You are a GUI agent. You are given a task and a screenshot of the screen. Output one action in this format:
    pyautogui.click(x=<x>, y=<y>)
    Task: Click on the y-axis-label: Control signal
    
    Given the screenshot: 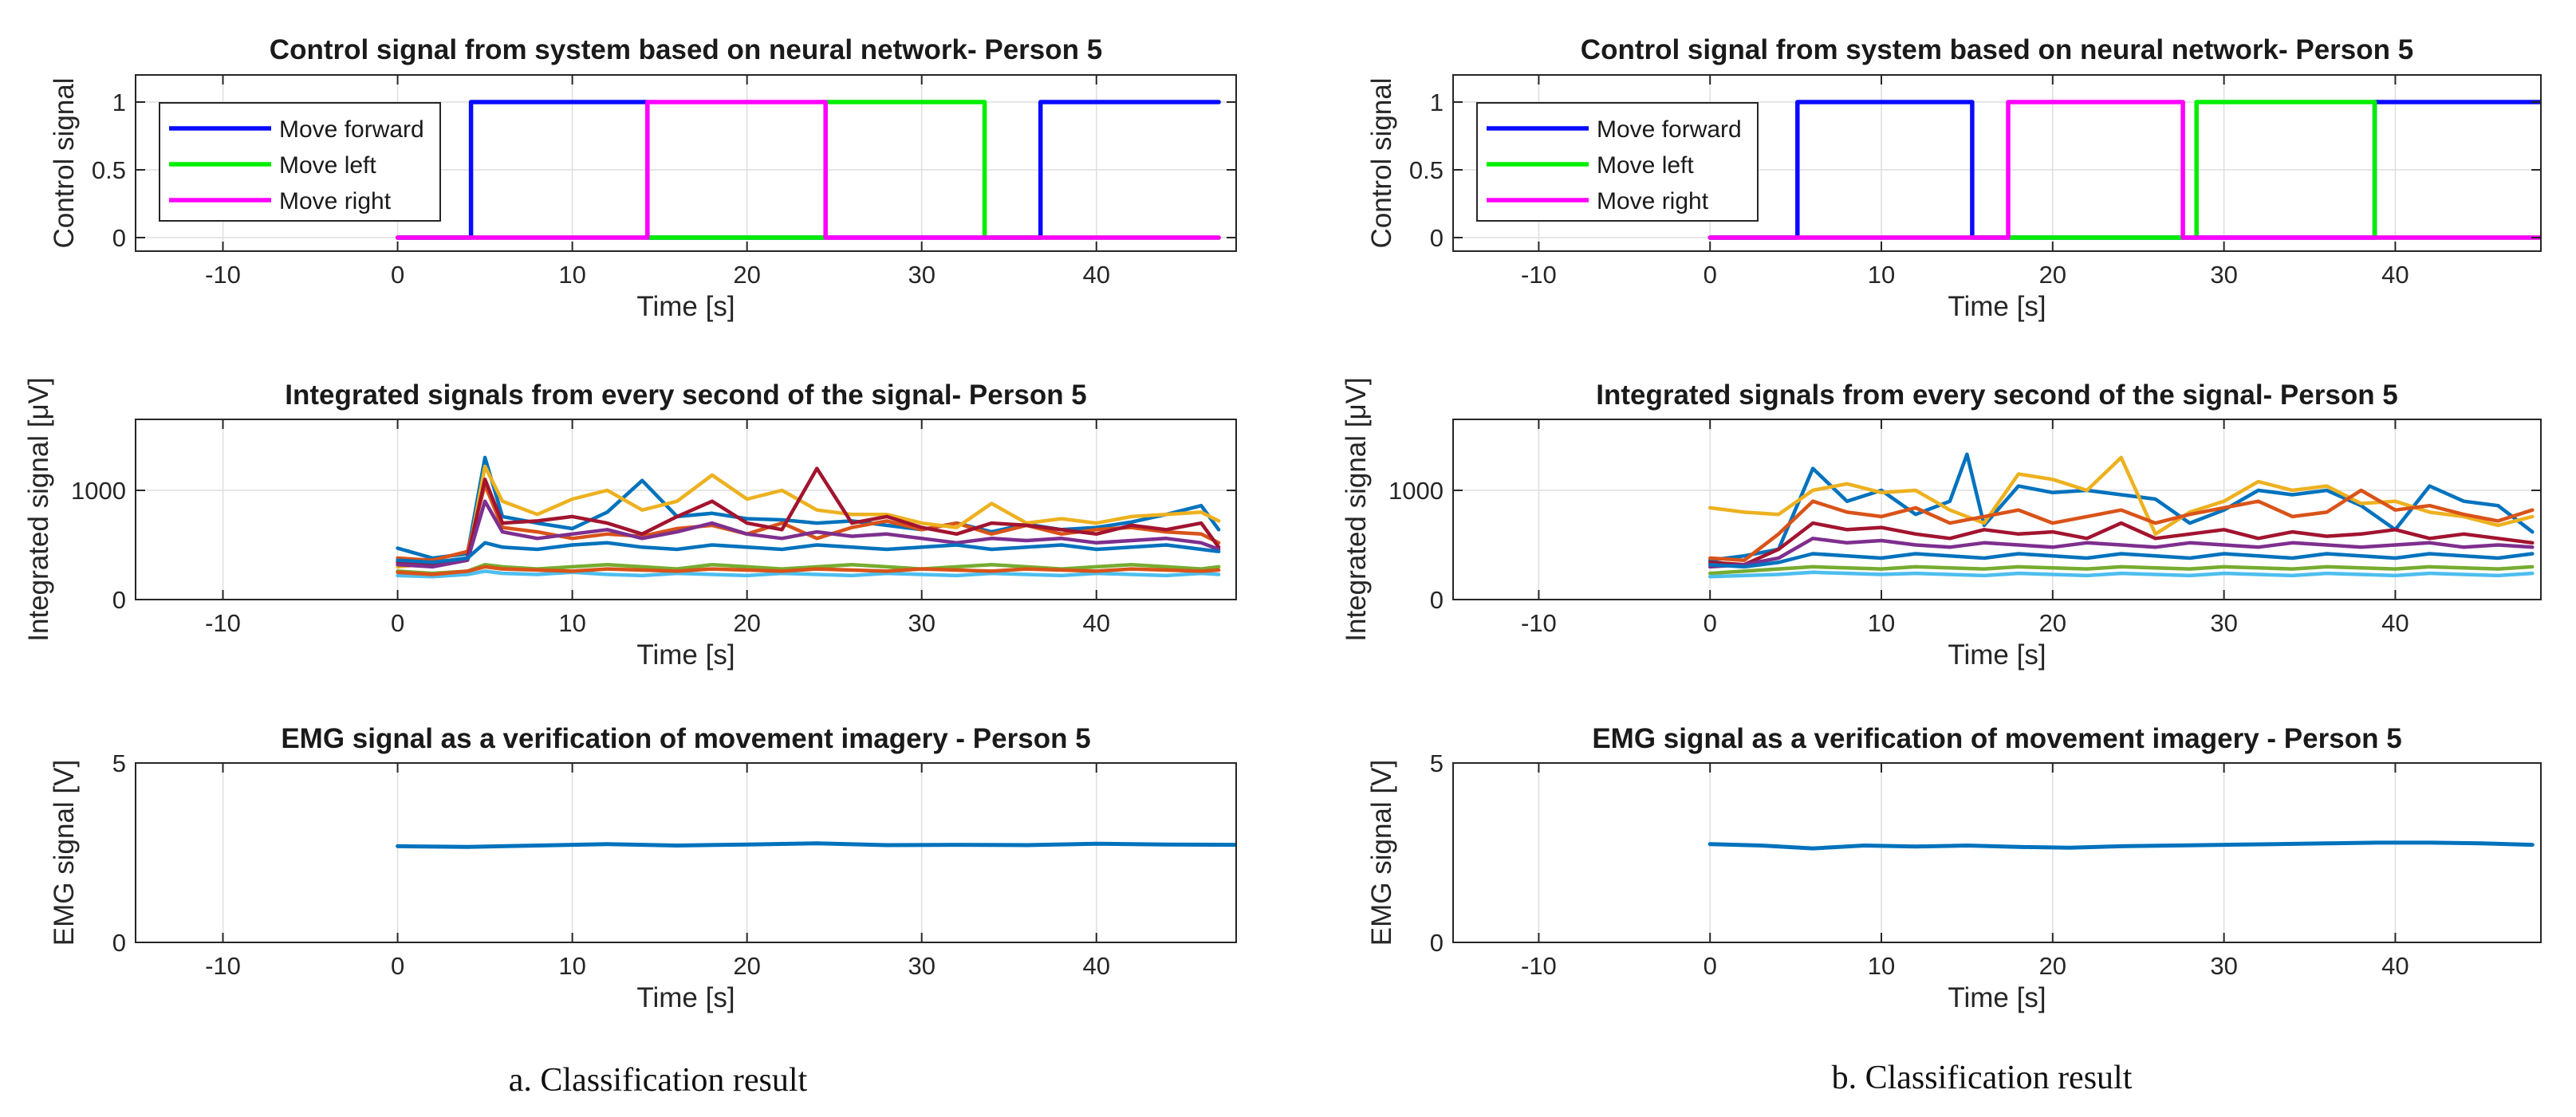 What is the action you would take?
    pyautogui.click(x=64, y=163)
    